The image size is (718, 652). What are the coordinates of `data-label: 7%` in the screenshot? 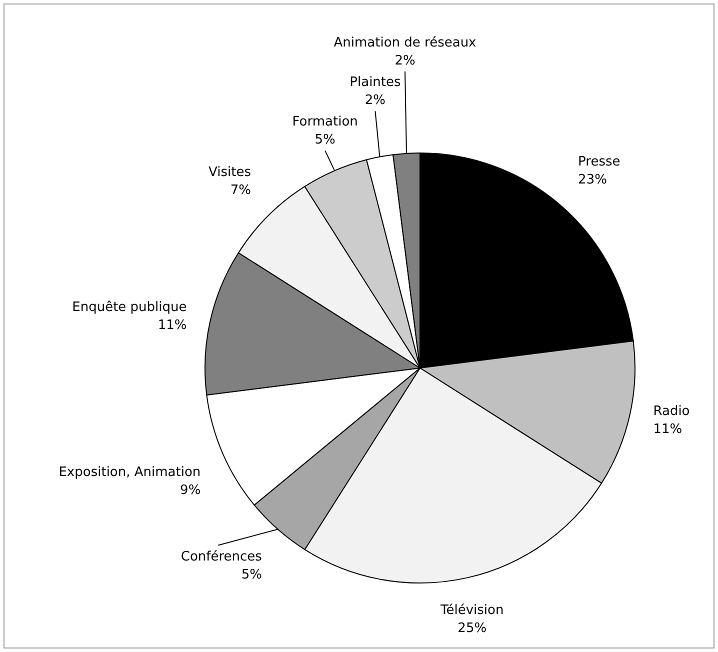 It's located at (240, 190).